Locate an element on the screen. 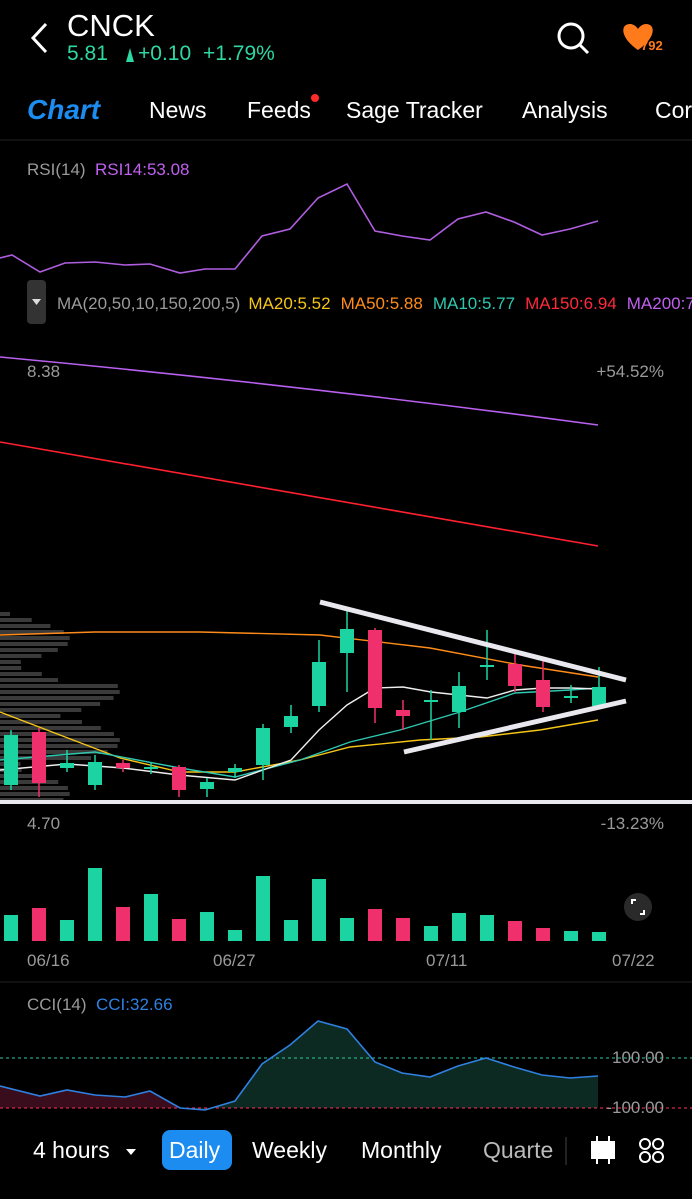 This screenshot has width=692, height=1199. tab: Feeds is located at coordinates (279, 110).